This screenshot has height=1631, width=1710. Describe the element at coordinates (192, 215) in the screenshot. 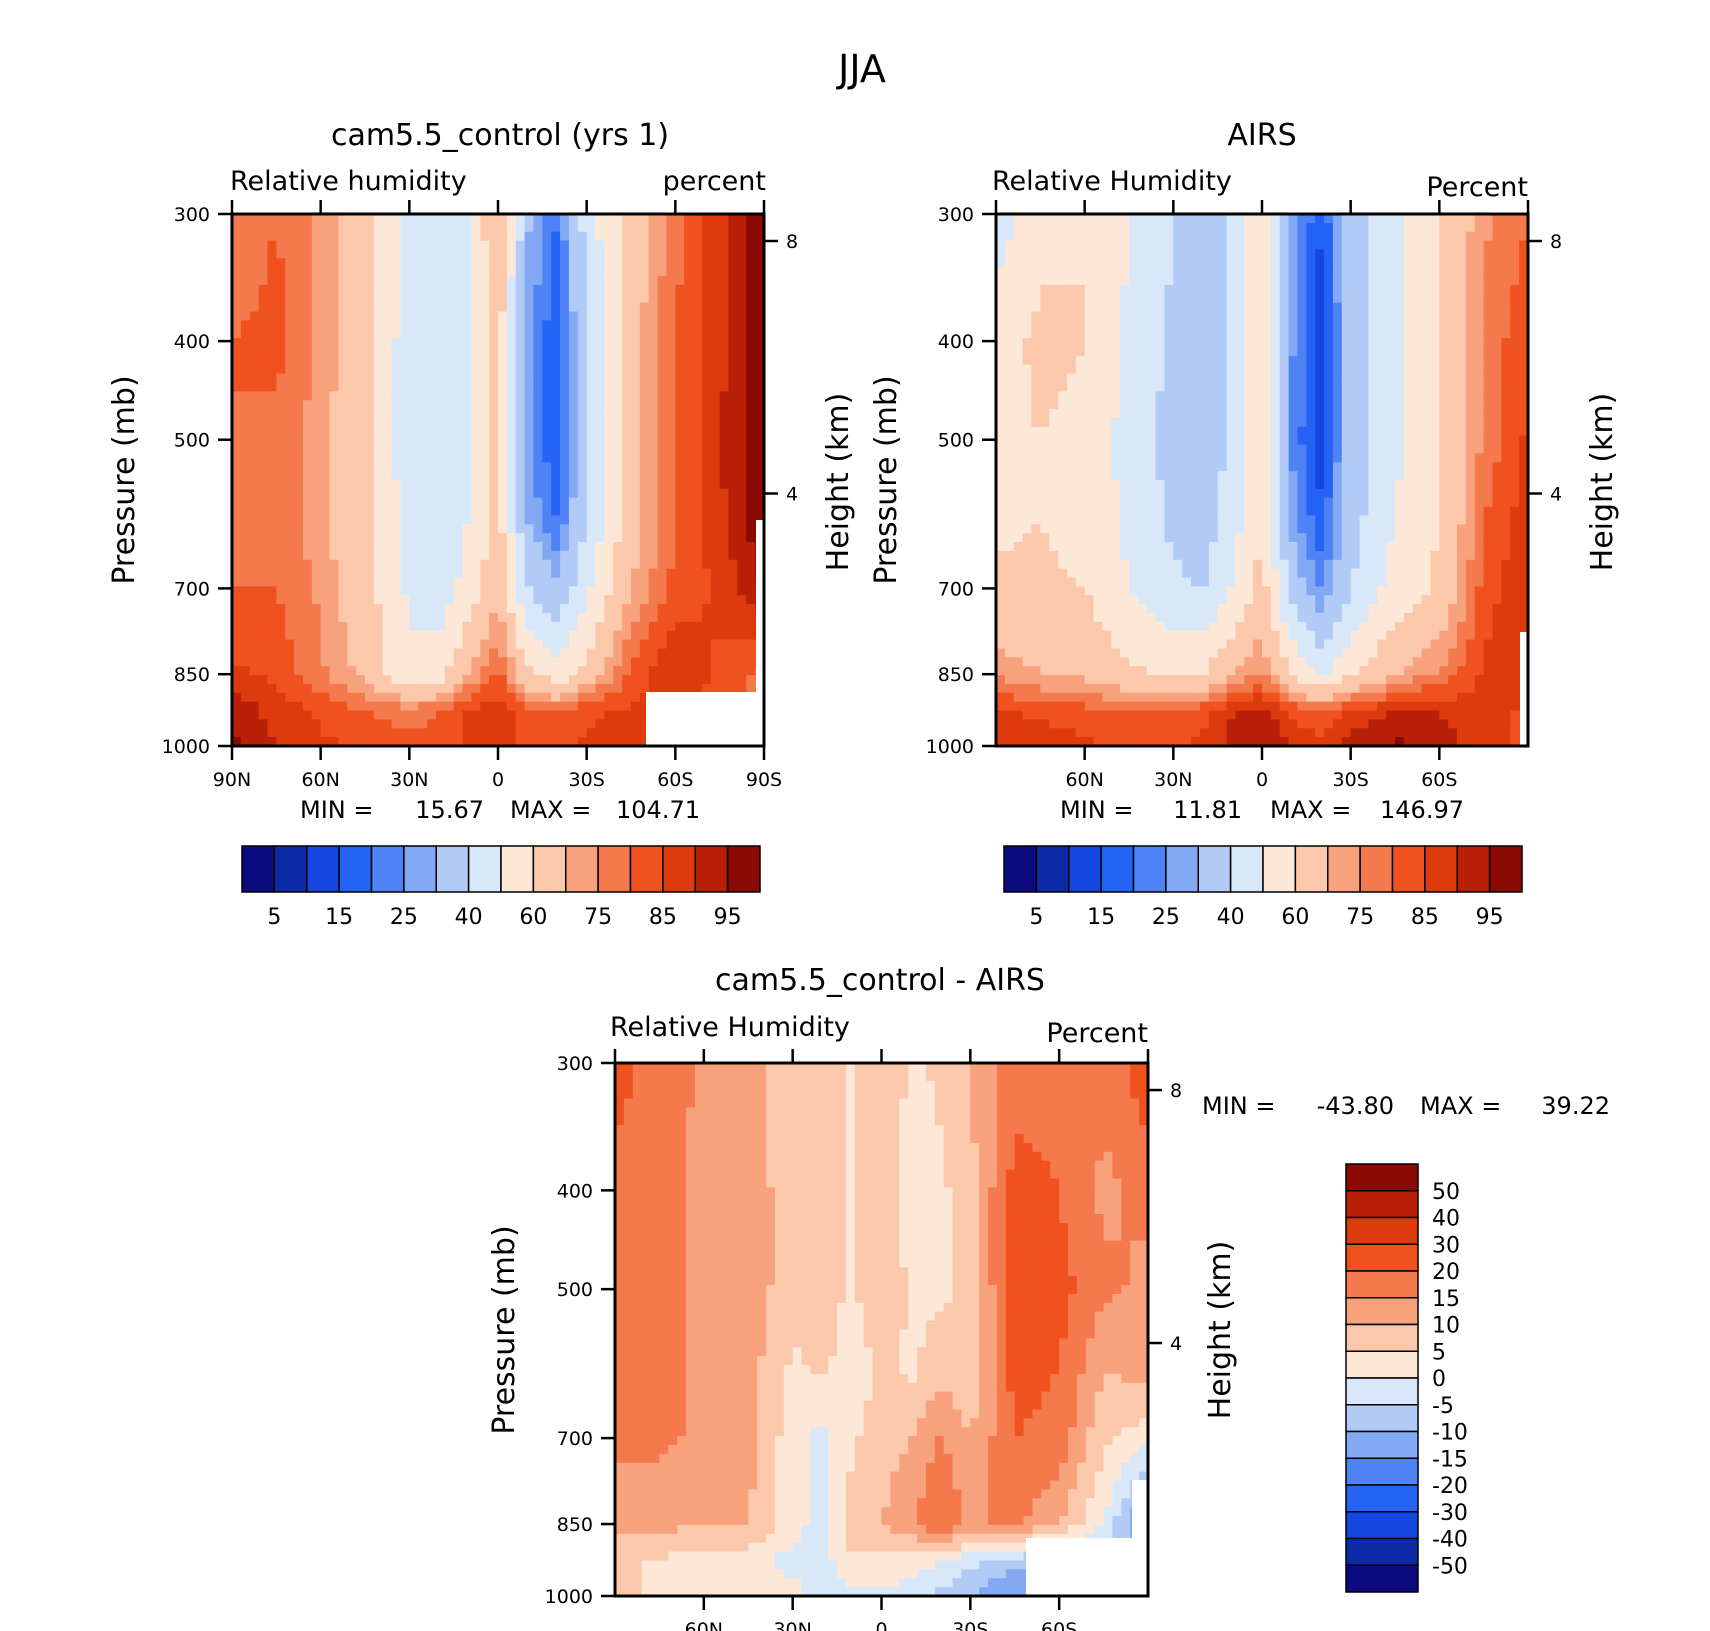

I see `y-tick-label: 300` at that location.